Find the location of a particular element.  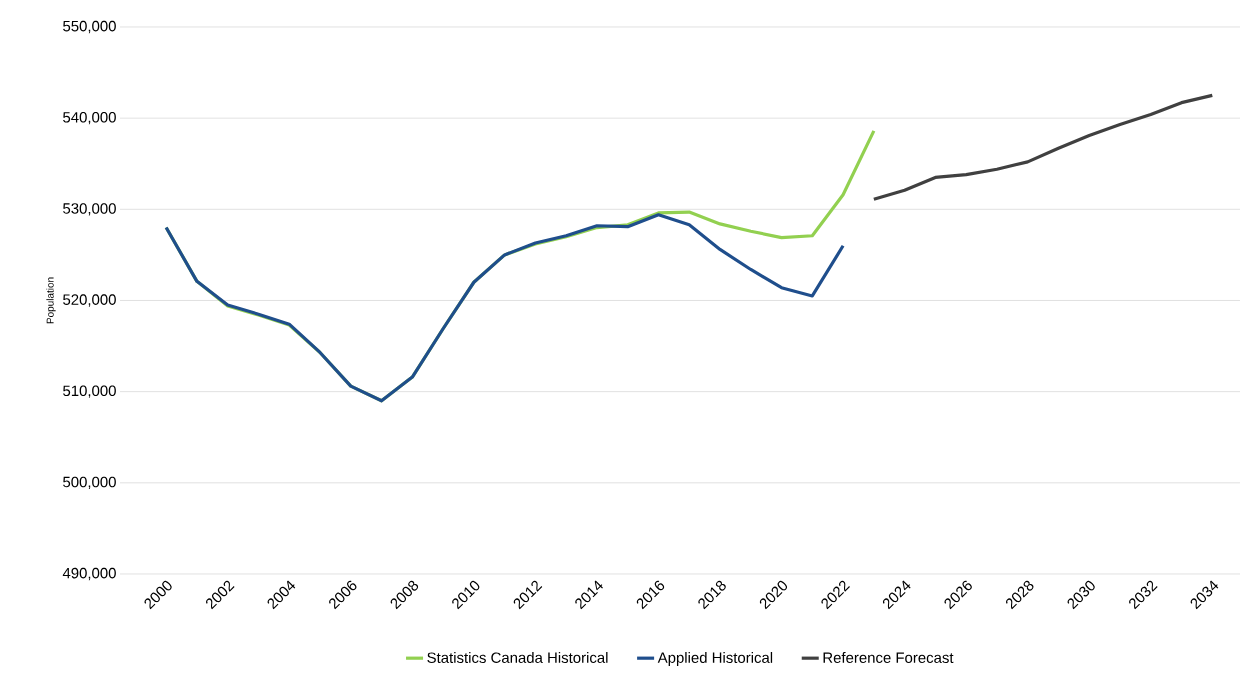

y-tick-label: 530,000 is located at coordinates (89, 209).